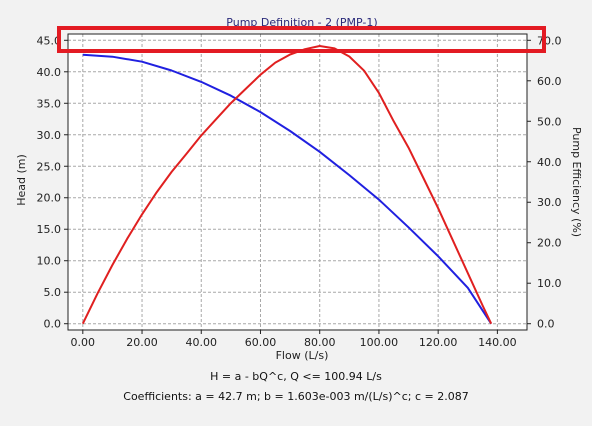 The height and width of the screenshot is (426, 592). What do you see at coordinates (49, 198) in the screenshot?
I see `y-tick-label: 20.0` at bounding box center [49, 198].